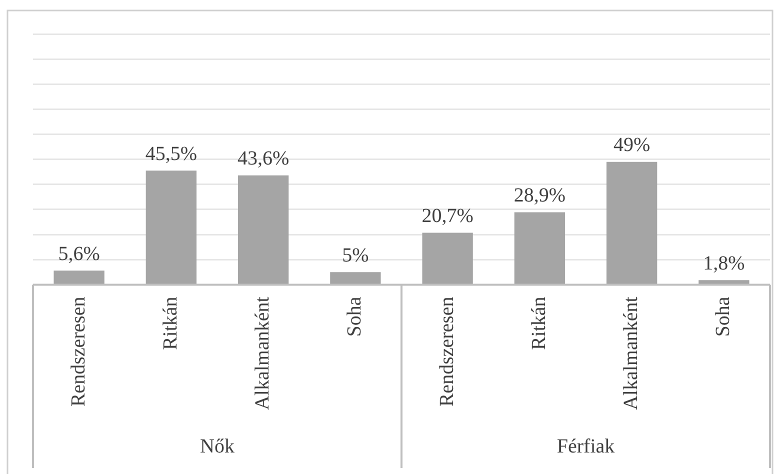 This screenshot has height=474, width=779. What do you see at coordinates (631, 145) in the screenshot?
I see `data-label: 49%` at bounding box center [631, 145].